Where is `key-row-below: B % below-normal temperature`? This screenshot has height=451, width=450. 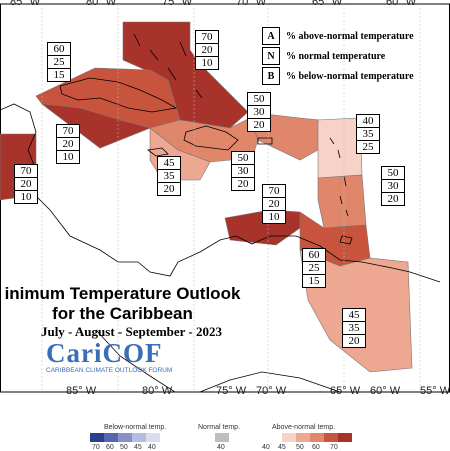 key-row-below: B % below-normal temperature is located at coordinates (353, 76).